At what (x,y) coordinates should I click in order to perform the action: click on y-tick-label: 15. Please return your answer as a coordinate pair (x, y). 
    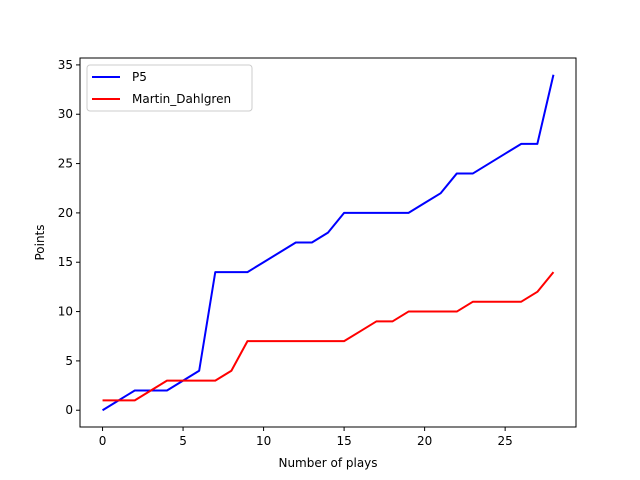
    Looking at the image, I should click on (65, 262).